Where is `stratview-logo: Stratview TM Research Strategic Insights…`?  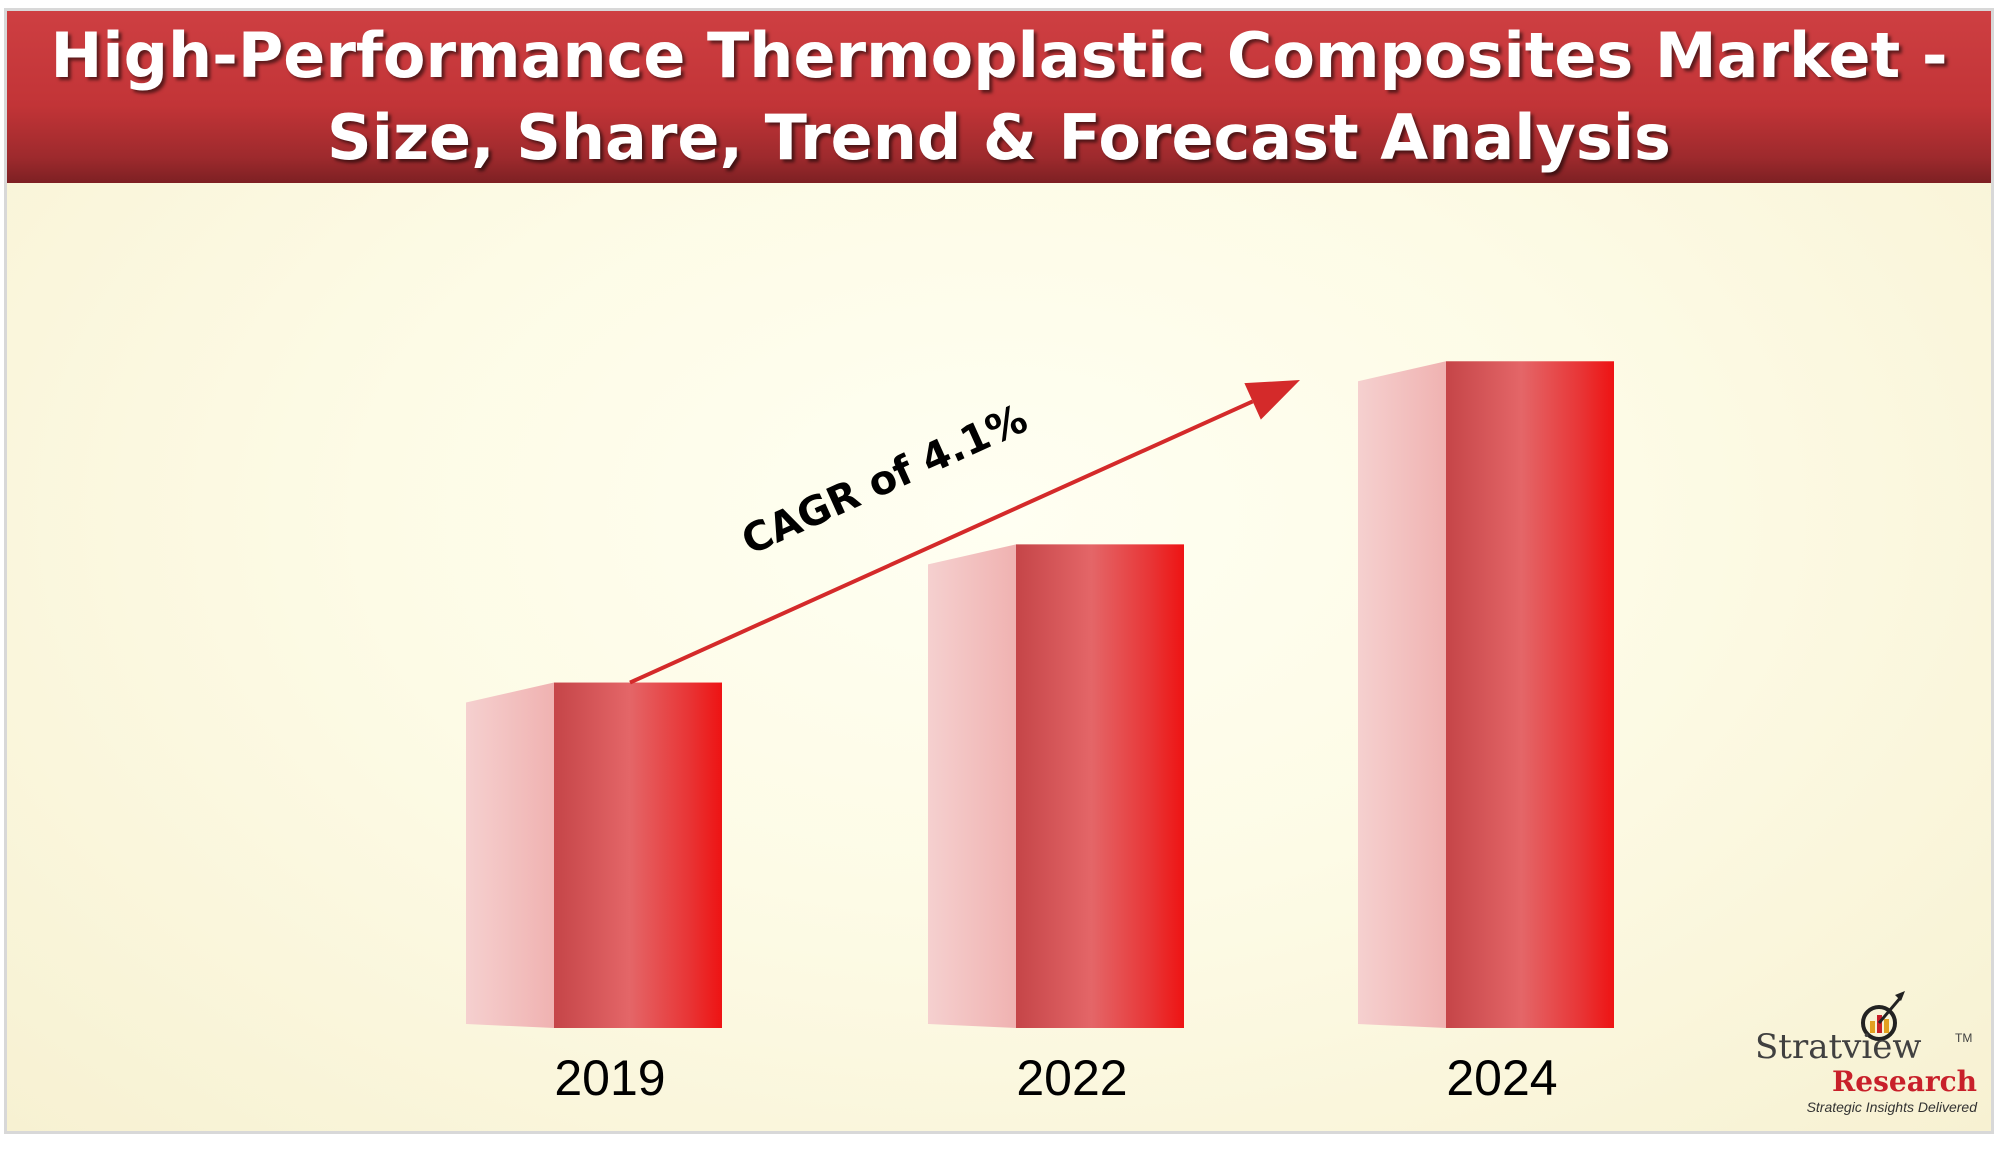 stratview-logo: Stratview TM Research Strategic Insights… is located at coordinates (1865, 1050).